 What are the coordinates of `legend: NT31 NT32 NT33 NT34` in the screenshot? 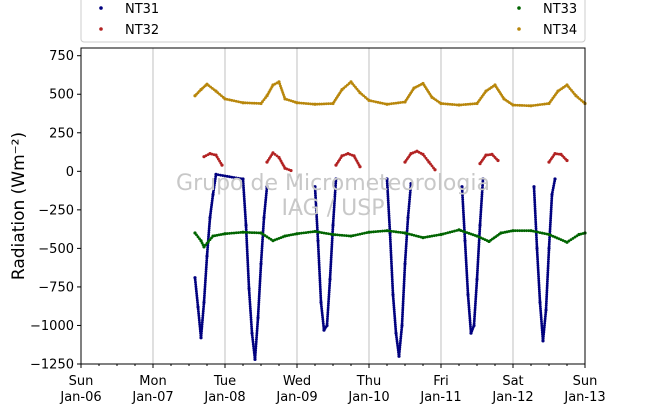 It's located at (333, 21).